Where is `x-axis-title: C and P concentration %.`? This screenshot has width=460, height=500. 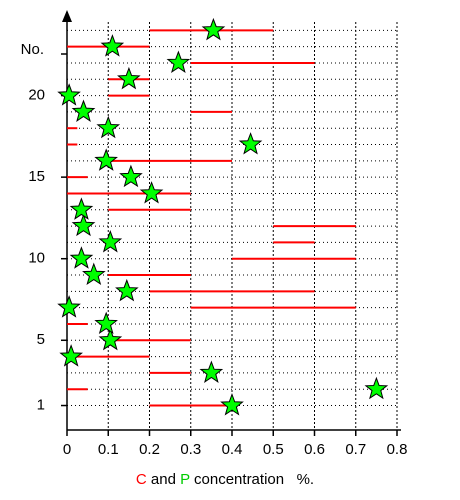 x-axis-title: C and P concentration %. is located at coordinates (225, 479).